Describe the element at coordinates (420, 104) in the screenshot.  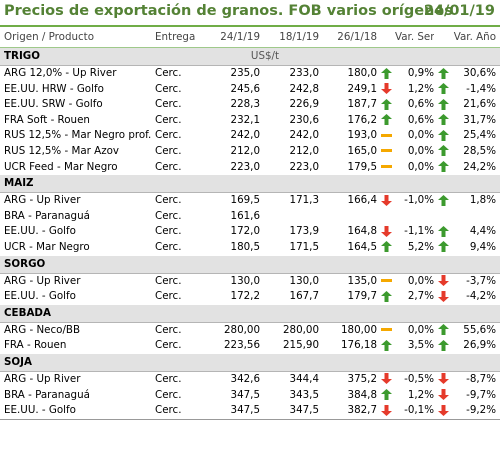
I see `var-sem: 0,6%` at that location.